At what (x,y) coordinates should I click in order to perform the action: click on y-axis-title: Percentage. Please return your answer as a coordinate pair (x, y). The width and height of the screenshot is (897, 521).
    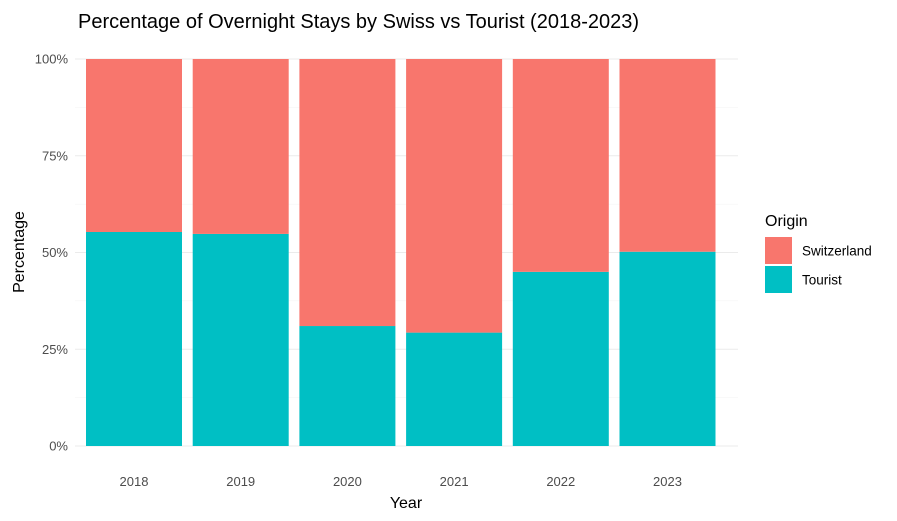
    Looking at the image, I should click on (19, 252).